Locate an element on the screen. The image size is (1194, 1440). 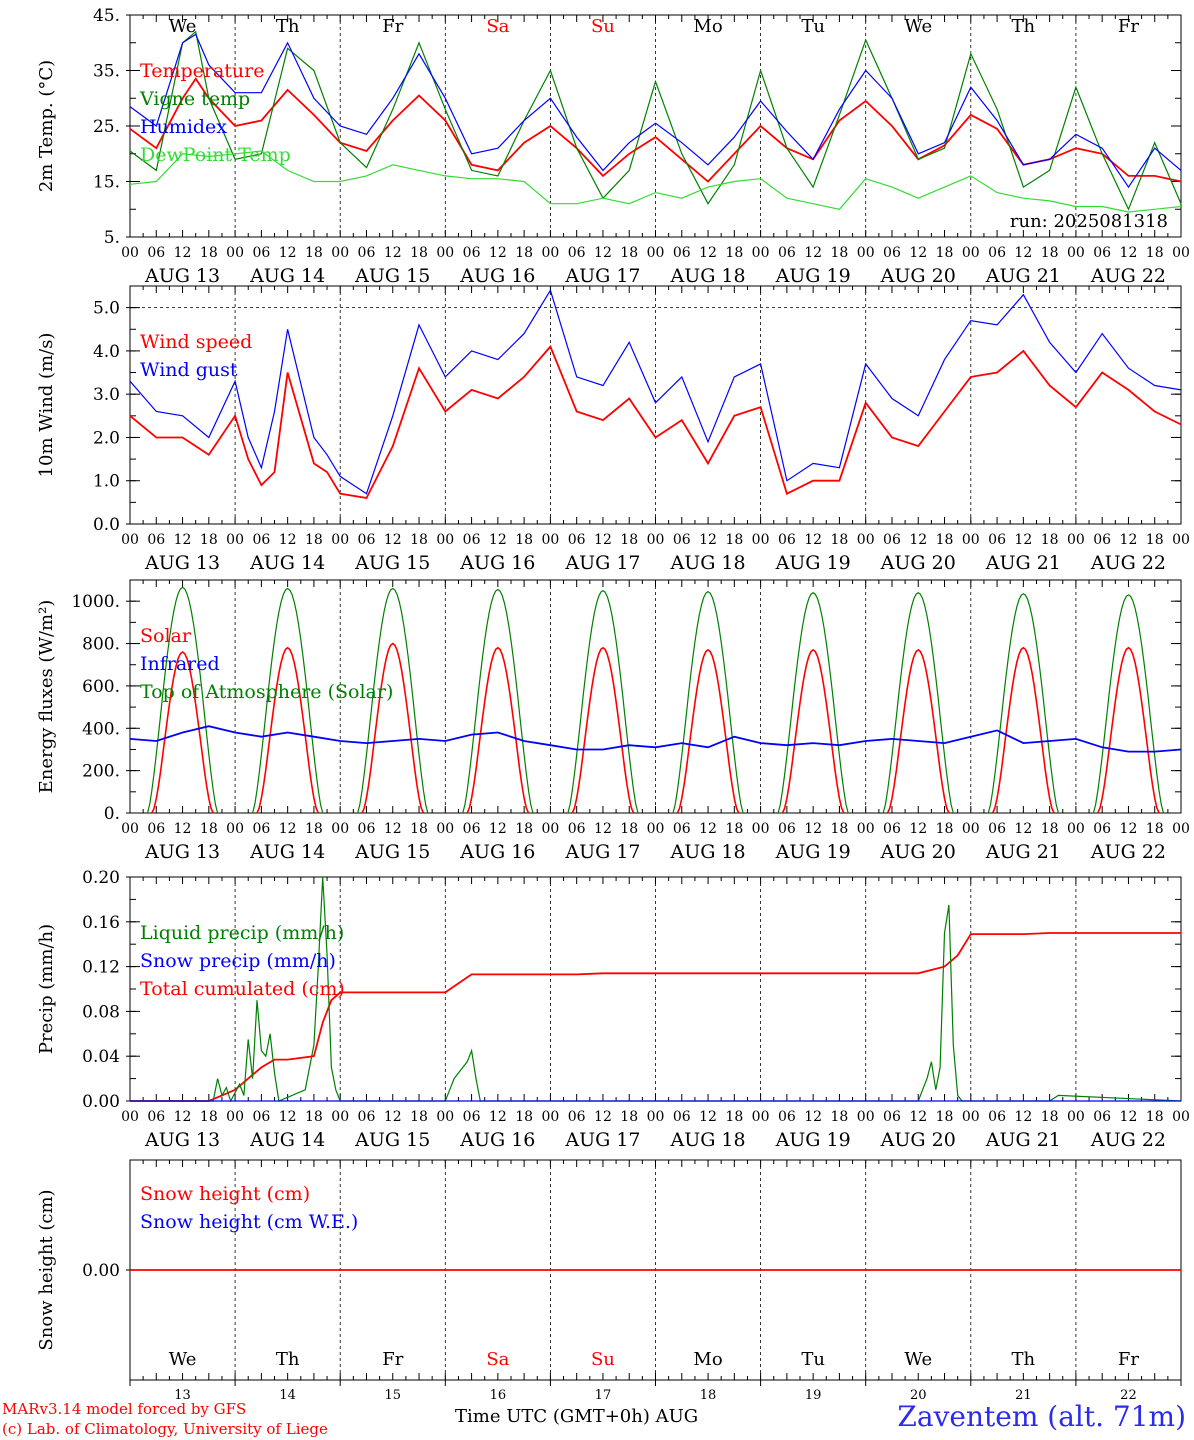
y-tick-label: 2.0 is located at coordinates (106, 438).